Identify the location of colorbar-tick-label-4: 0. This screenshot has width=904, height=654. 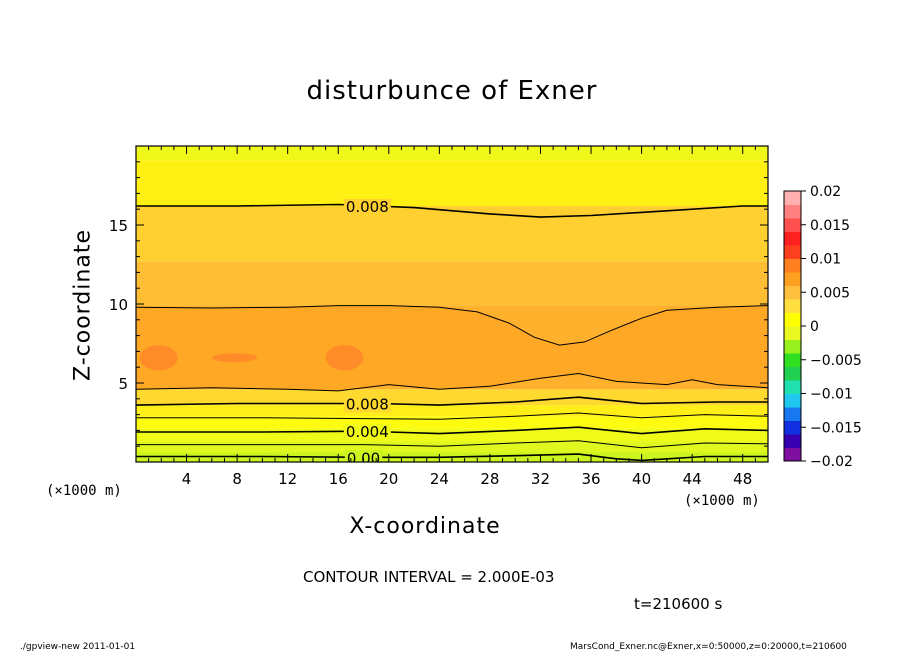
(814, 327).